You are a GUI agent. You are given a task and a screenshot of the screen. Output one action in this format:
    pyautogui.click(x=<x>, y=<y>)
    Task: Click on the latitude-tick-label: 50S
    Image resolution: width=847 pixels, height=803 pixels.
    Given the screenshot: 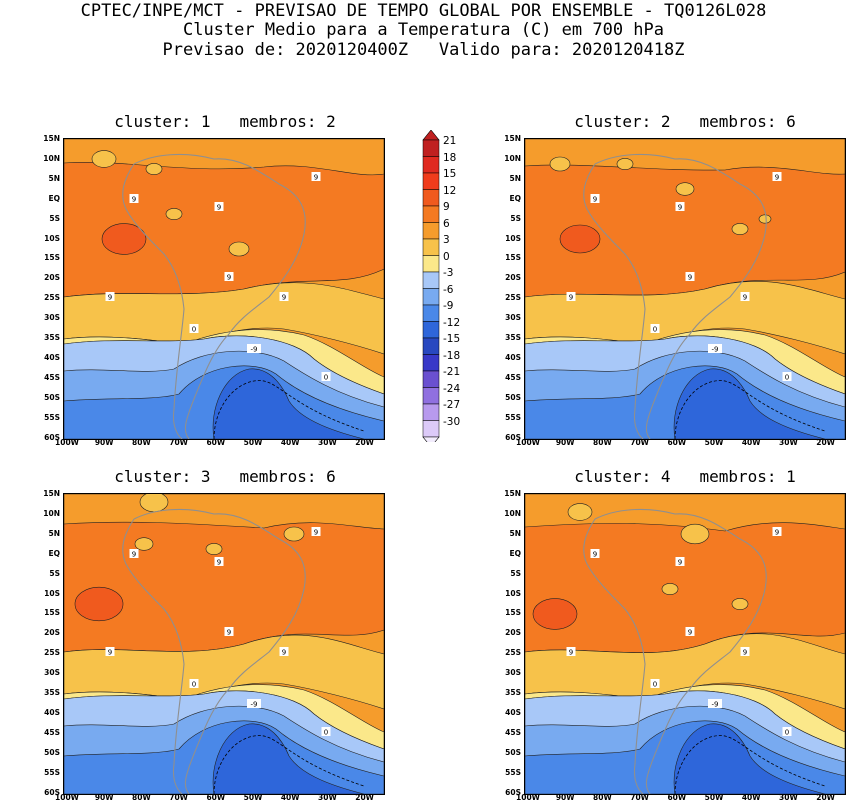 What is the action you would take?
    pyautogui.click(x=513, y=397)
    